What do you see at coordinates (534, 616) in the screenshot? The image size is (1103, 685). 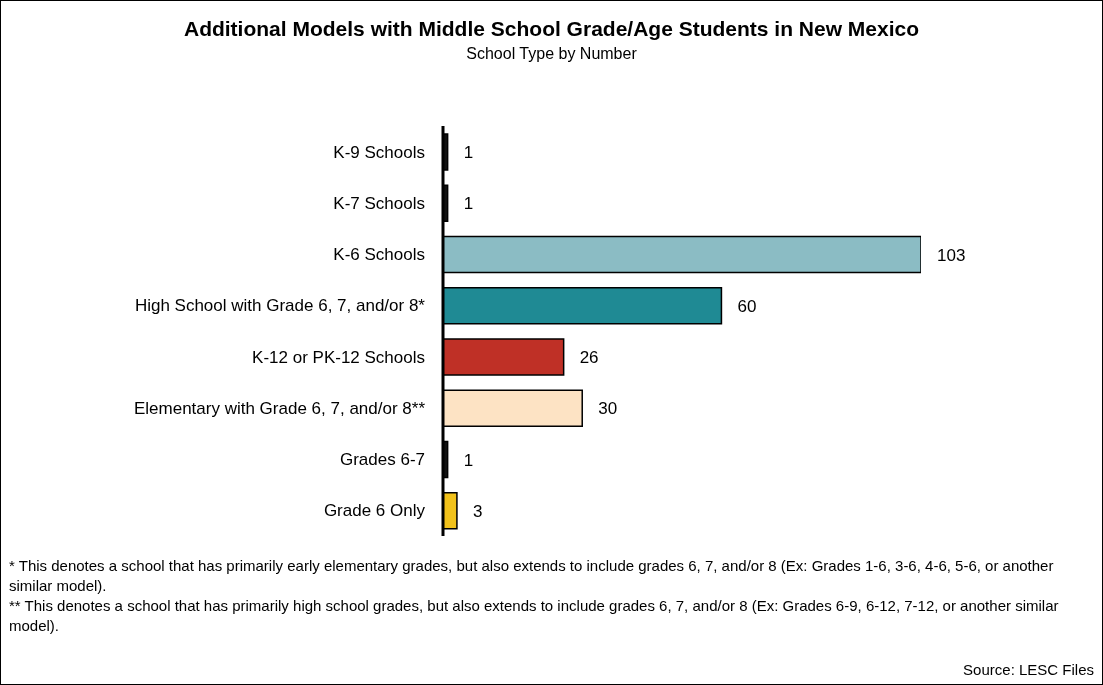 I see `text: ** This denotes a school that has primarily high school grades, but also extends to include grades 6, 7, and/or 8 (Ex: Grades 6-9, 6-12, 7-12, or another similar model).` at bounding box center [534, 616].